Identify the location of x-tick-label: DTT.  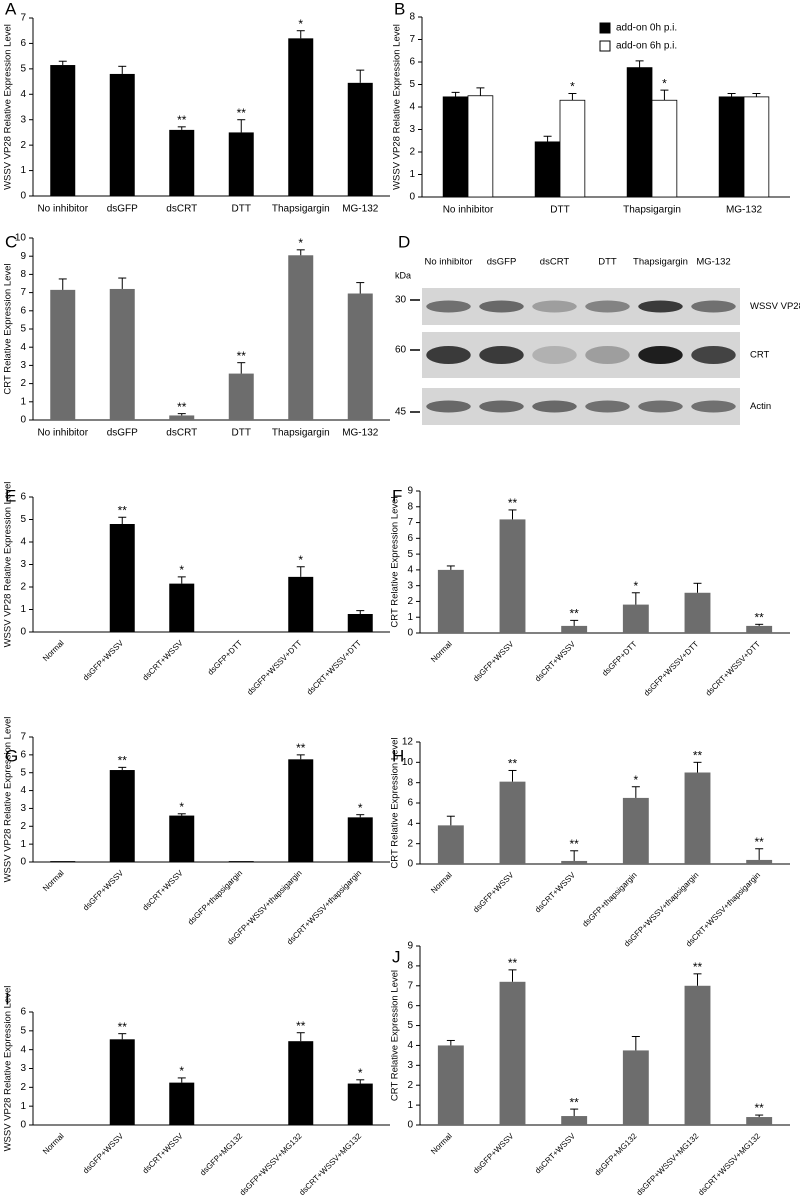
(241, 433).